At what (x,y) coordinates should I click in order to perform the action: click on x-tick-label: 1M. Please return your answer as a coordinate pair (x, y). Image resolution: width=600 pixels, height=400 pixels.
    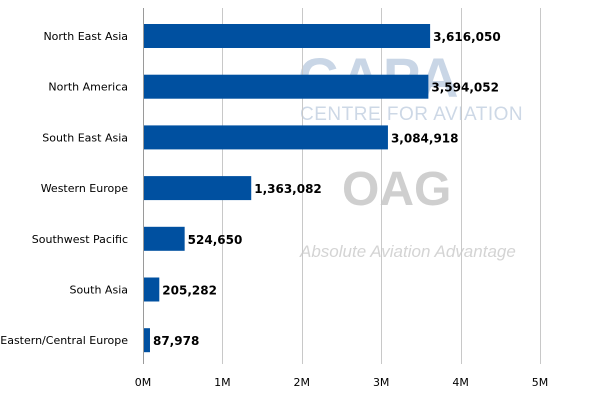
    Looking at the image, I should click on (222, 382).